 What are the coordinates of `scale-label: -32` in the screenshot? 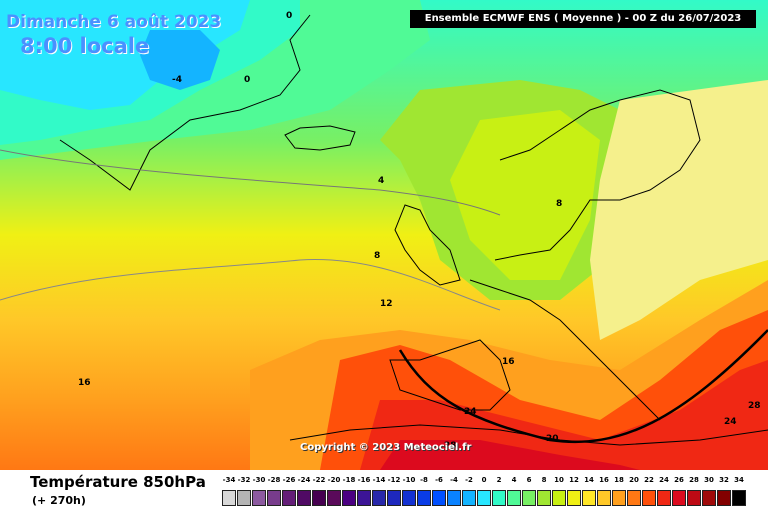 It's located at (244, 480).